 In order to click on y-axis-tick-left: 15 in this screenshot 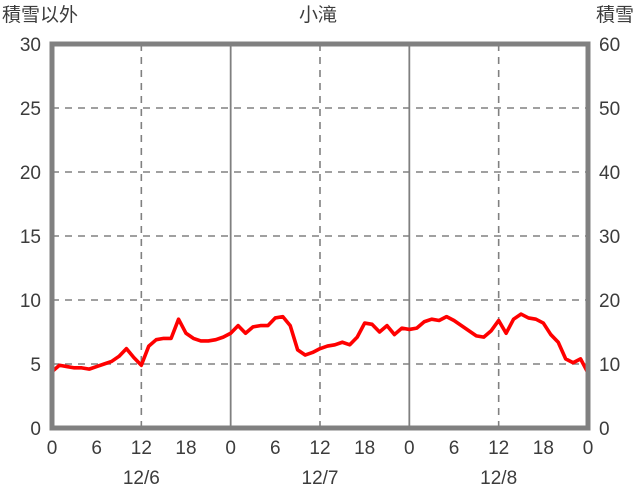, I will do `click(30, 237)`.